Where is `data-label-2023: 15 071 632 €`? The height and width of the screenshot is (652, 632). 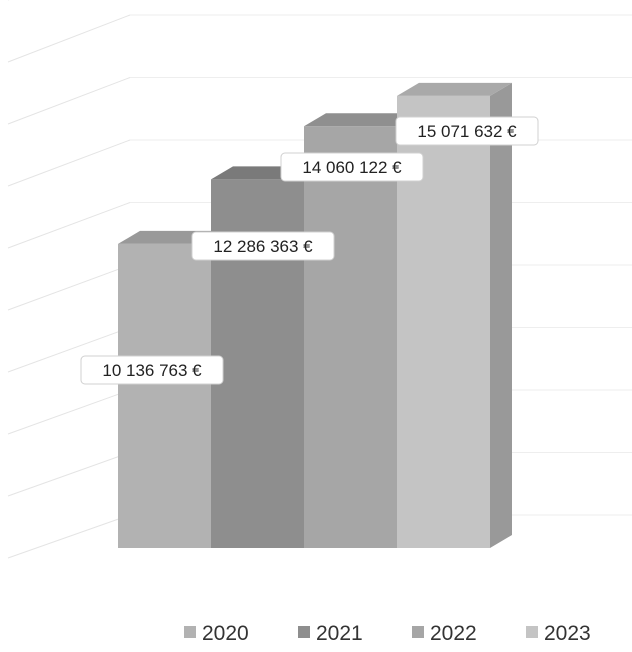 data-label-2023: 15 071 632 € is located at coordinates (467, 131).